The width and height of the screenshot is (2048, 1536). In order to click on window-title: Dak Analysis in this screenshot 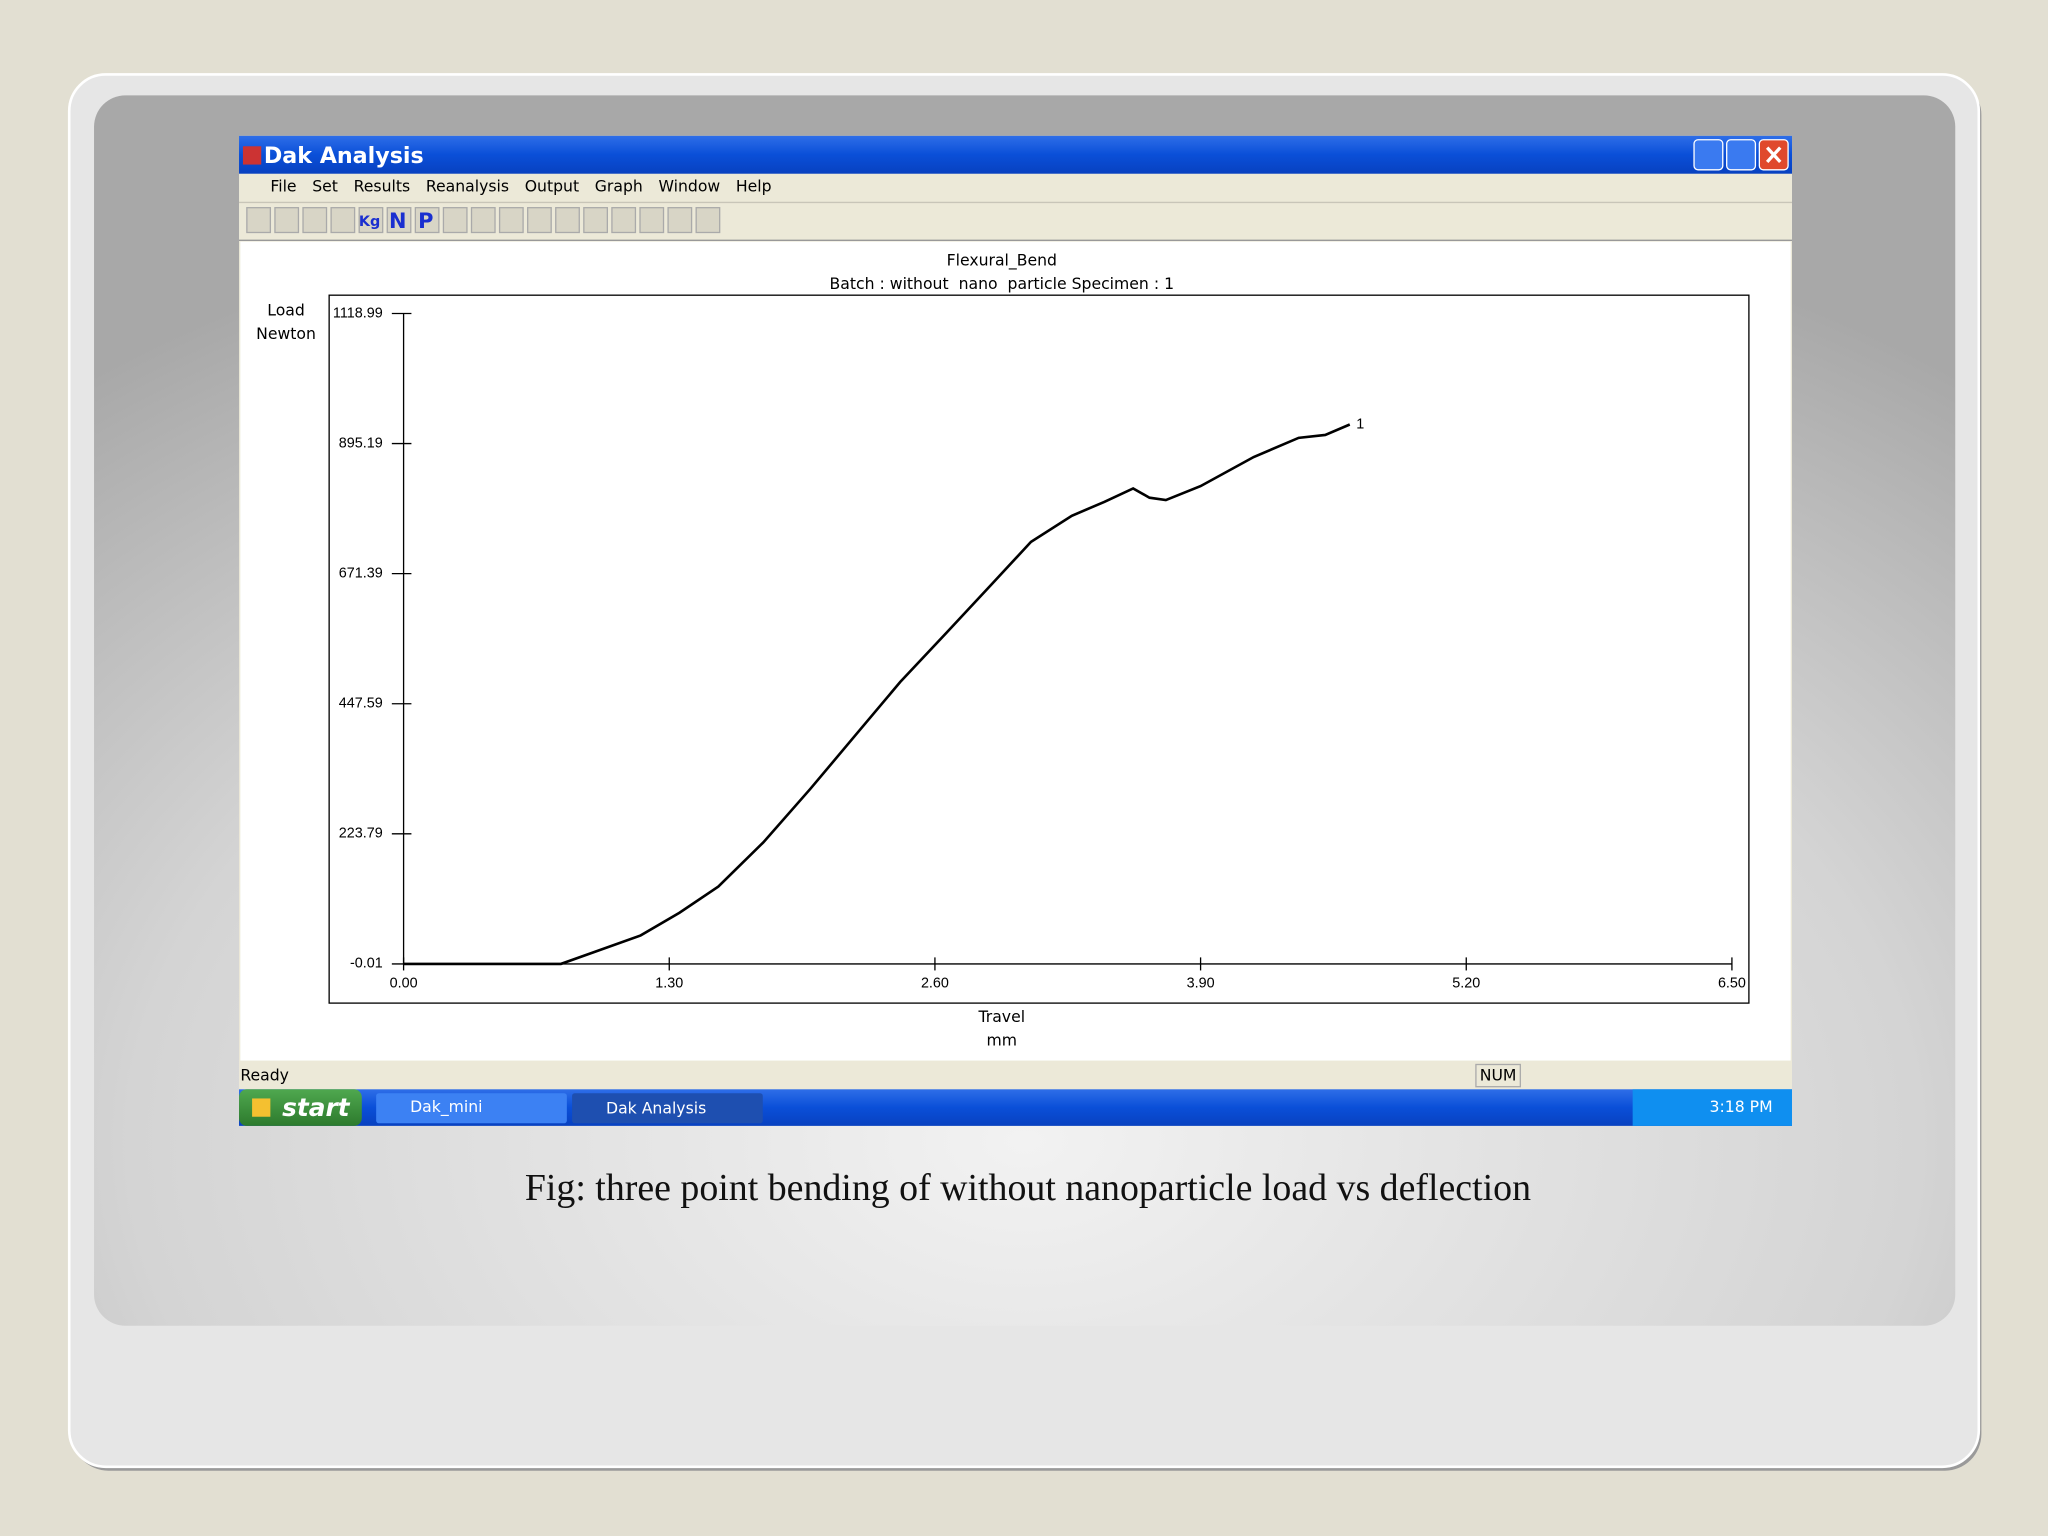, I will do `click(344, 156)`.